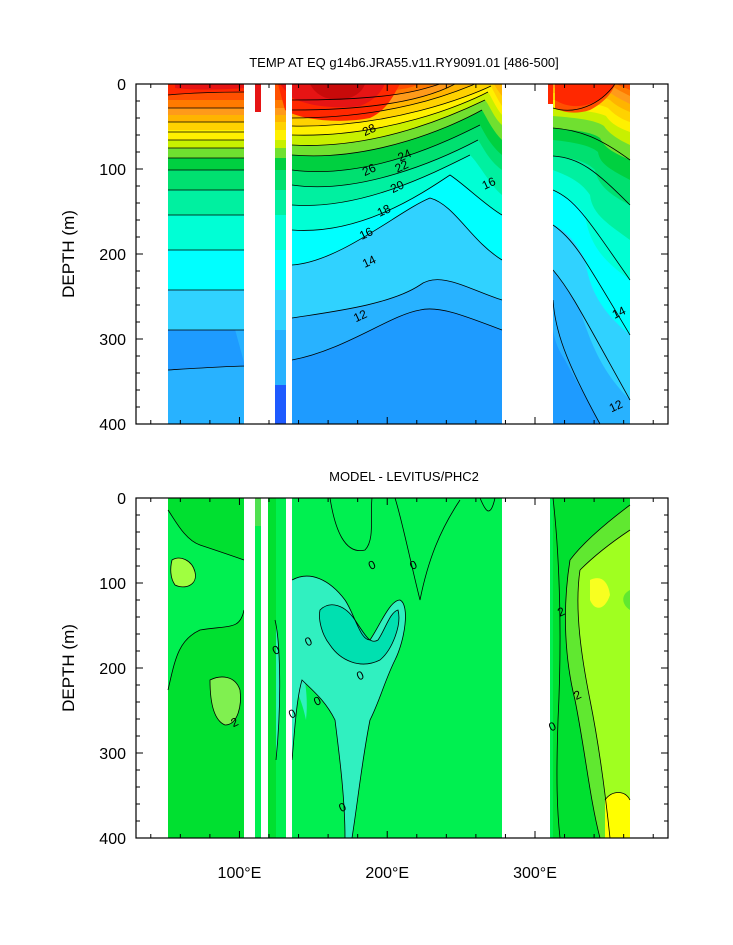 The image size is (733, 945). Describe the element at coordinates (112, 839) in the screenshot. I see `diff-y-tick-label: 400` at that location.